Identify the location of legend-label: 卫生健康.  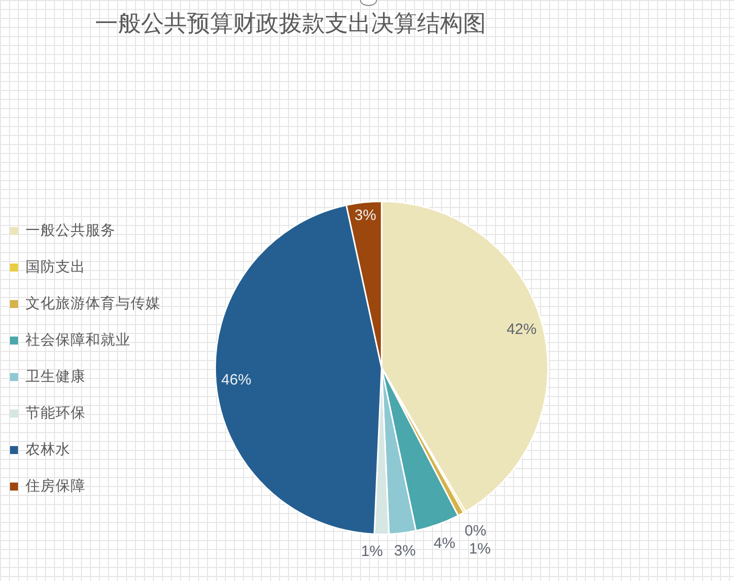
(55, 377).